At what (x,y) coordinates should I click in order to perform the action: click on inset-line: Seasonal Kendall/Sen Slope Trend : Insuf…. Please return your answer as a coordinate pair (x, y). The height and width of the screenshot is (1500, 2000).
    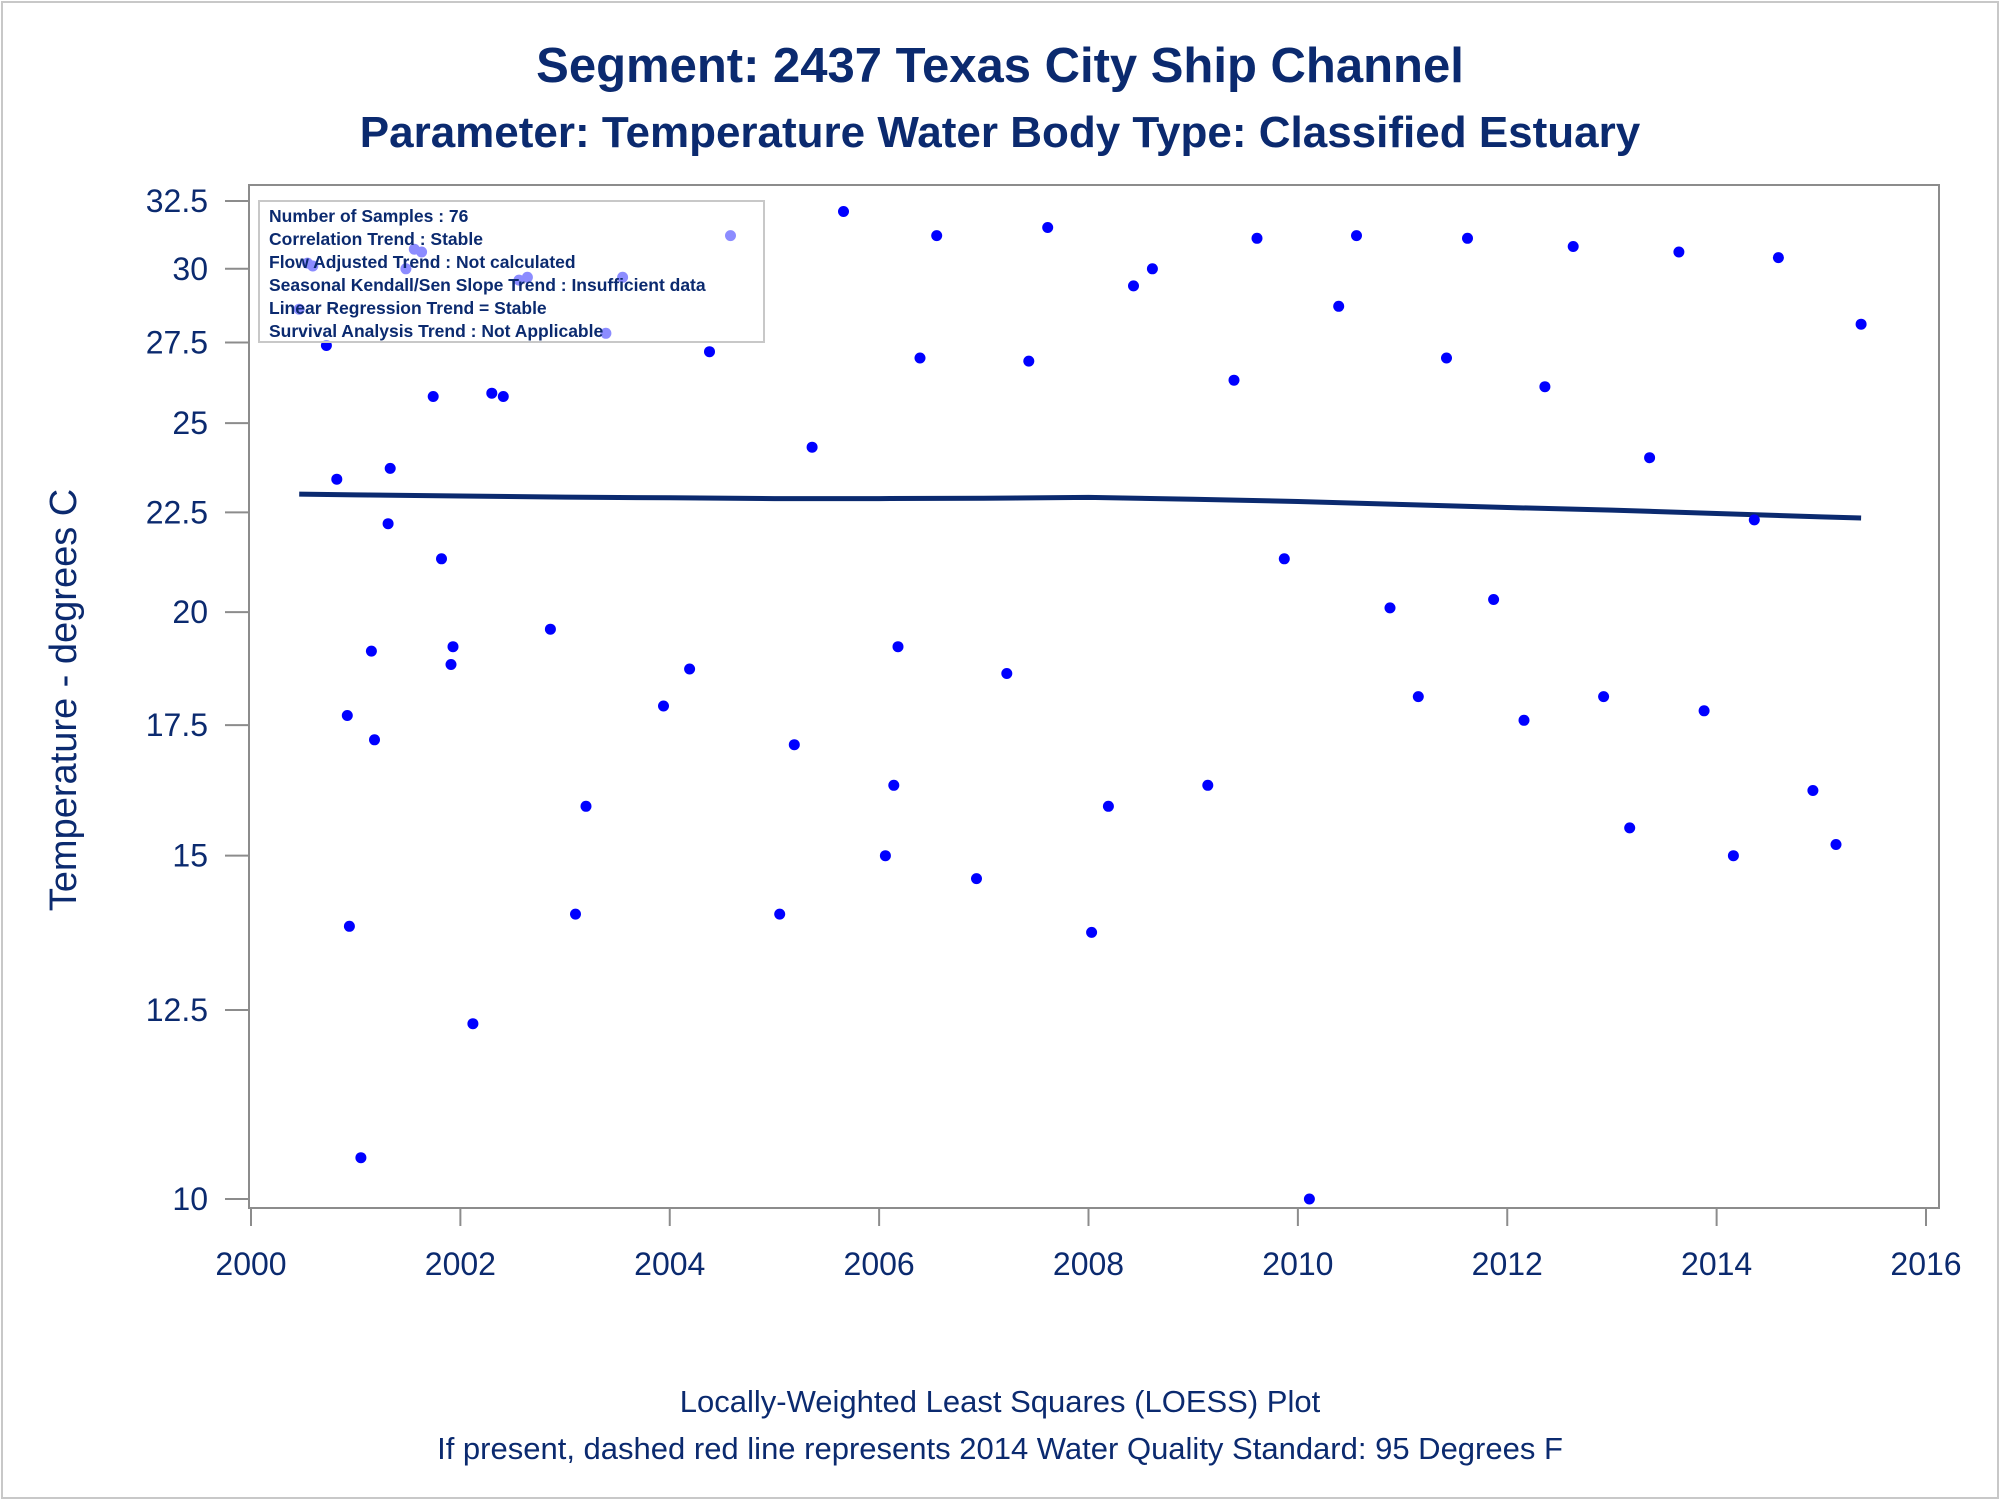
    Looking at the image, I should click on (487, 285).